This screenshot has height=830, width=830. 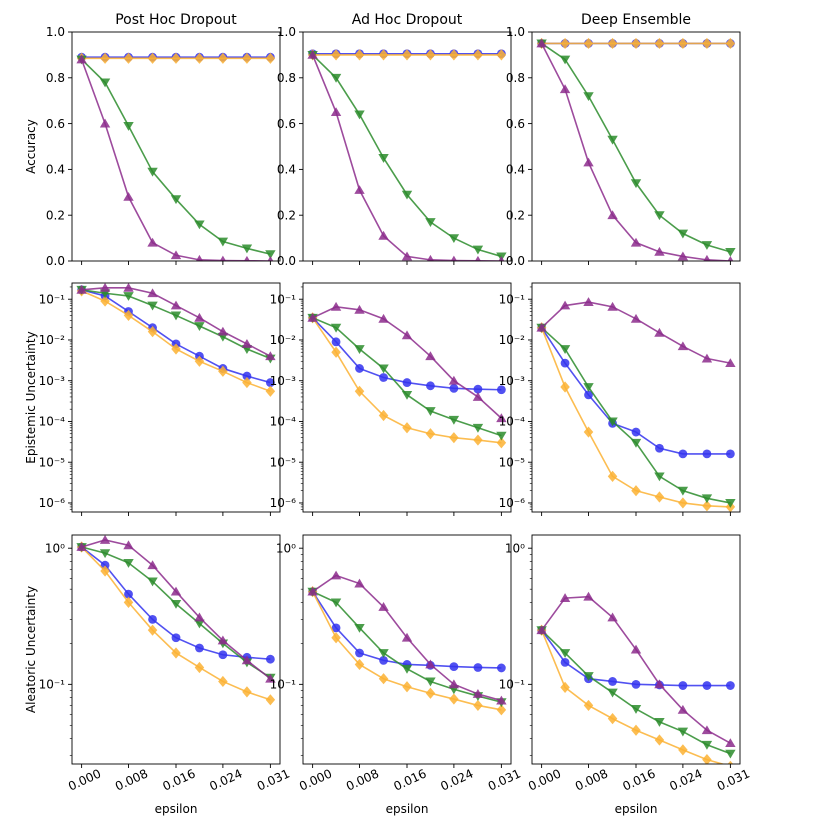 I want to click on x-axis-label: epsilon, so click(x=176, y=809).